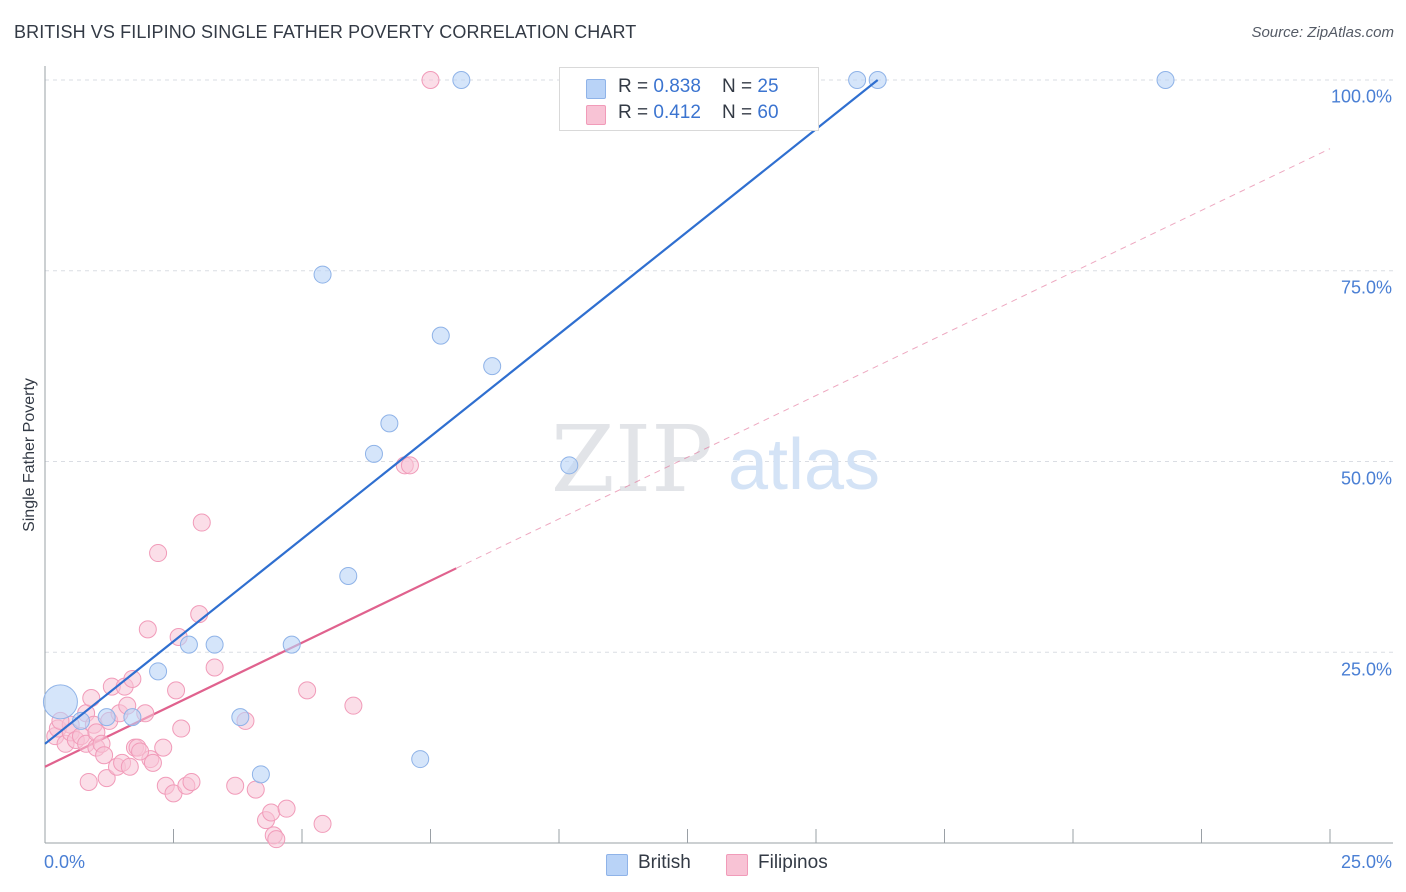 This screenshot has width=1406, height=892. Describe the element at coordinates (677, 112) in the screenshot. I see `filipino-r-value: 0.412` at that location.